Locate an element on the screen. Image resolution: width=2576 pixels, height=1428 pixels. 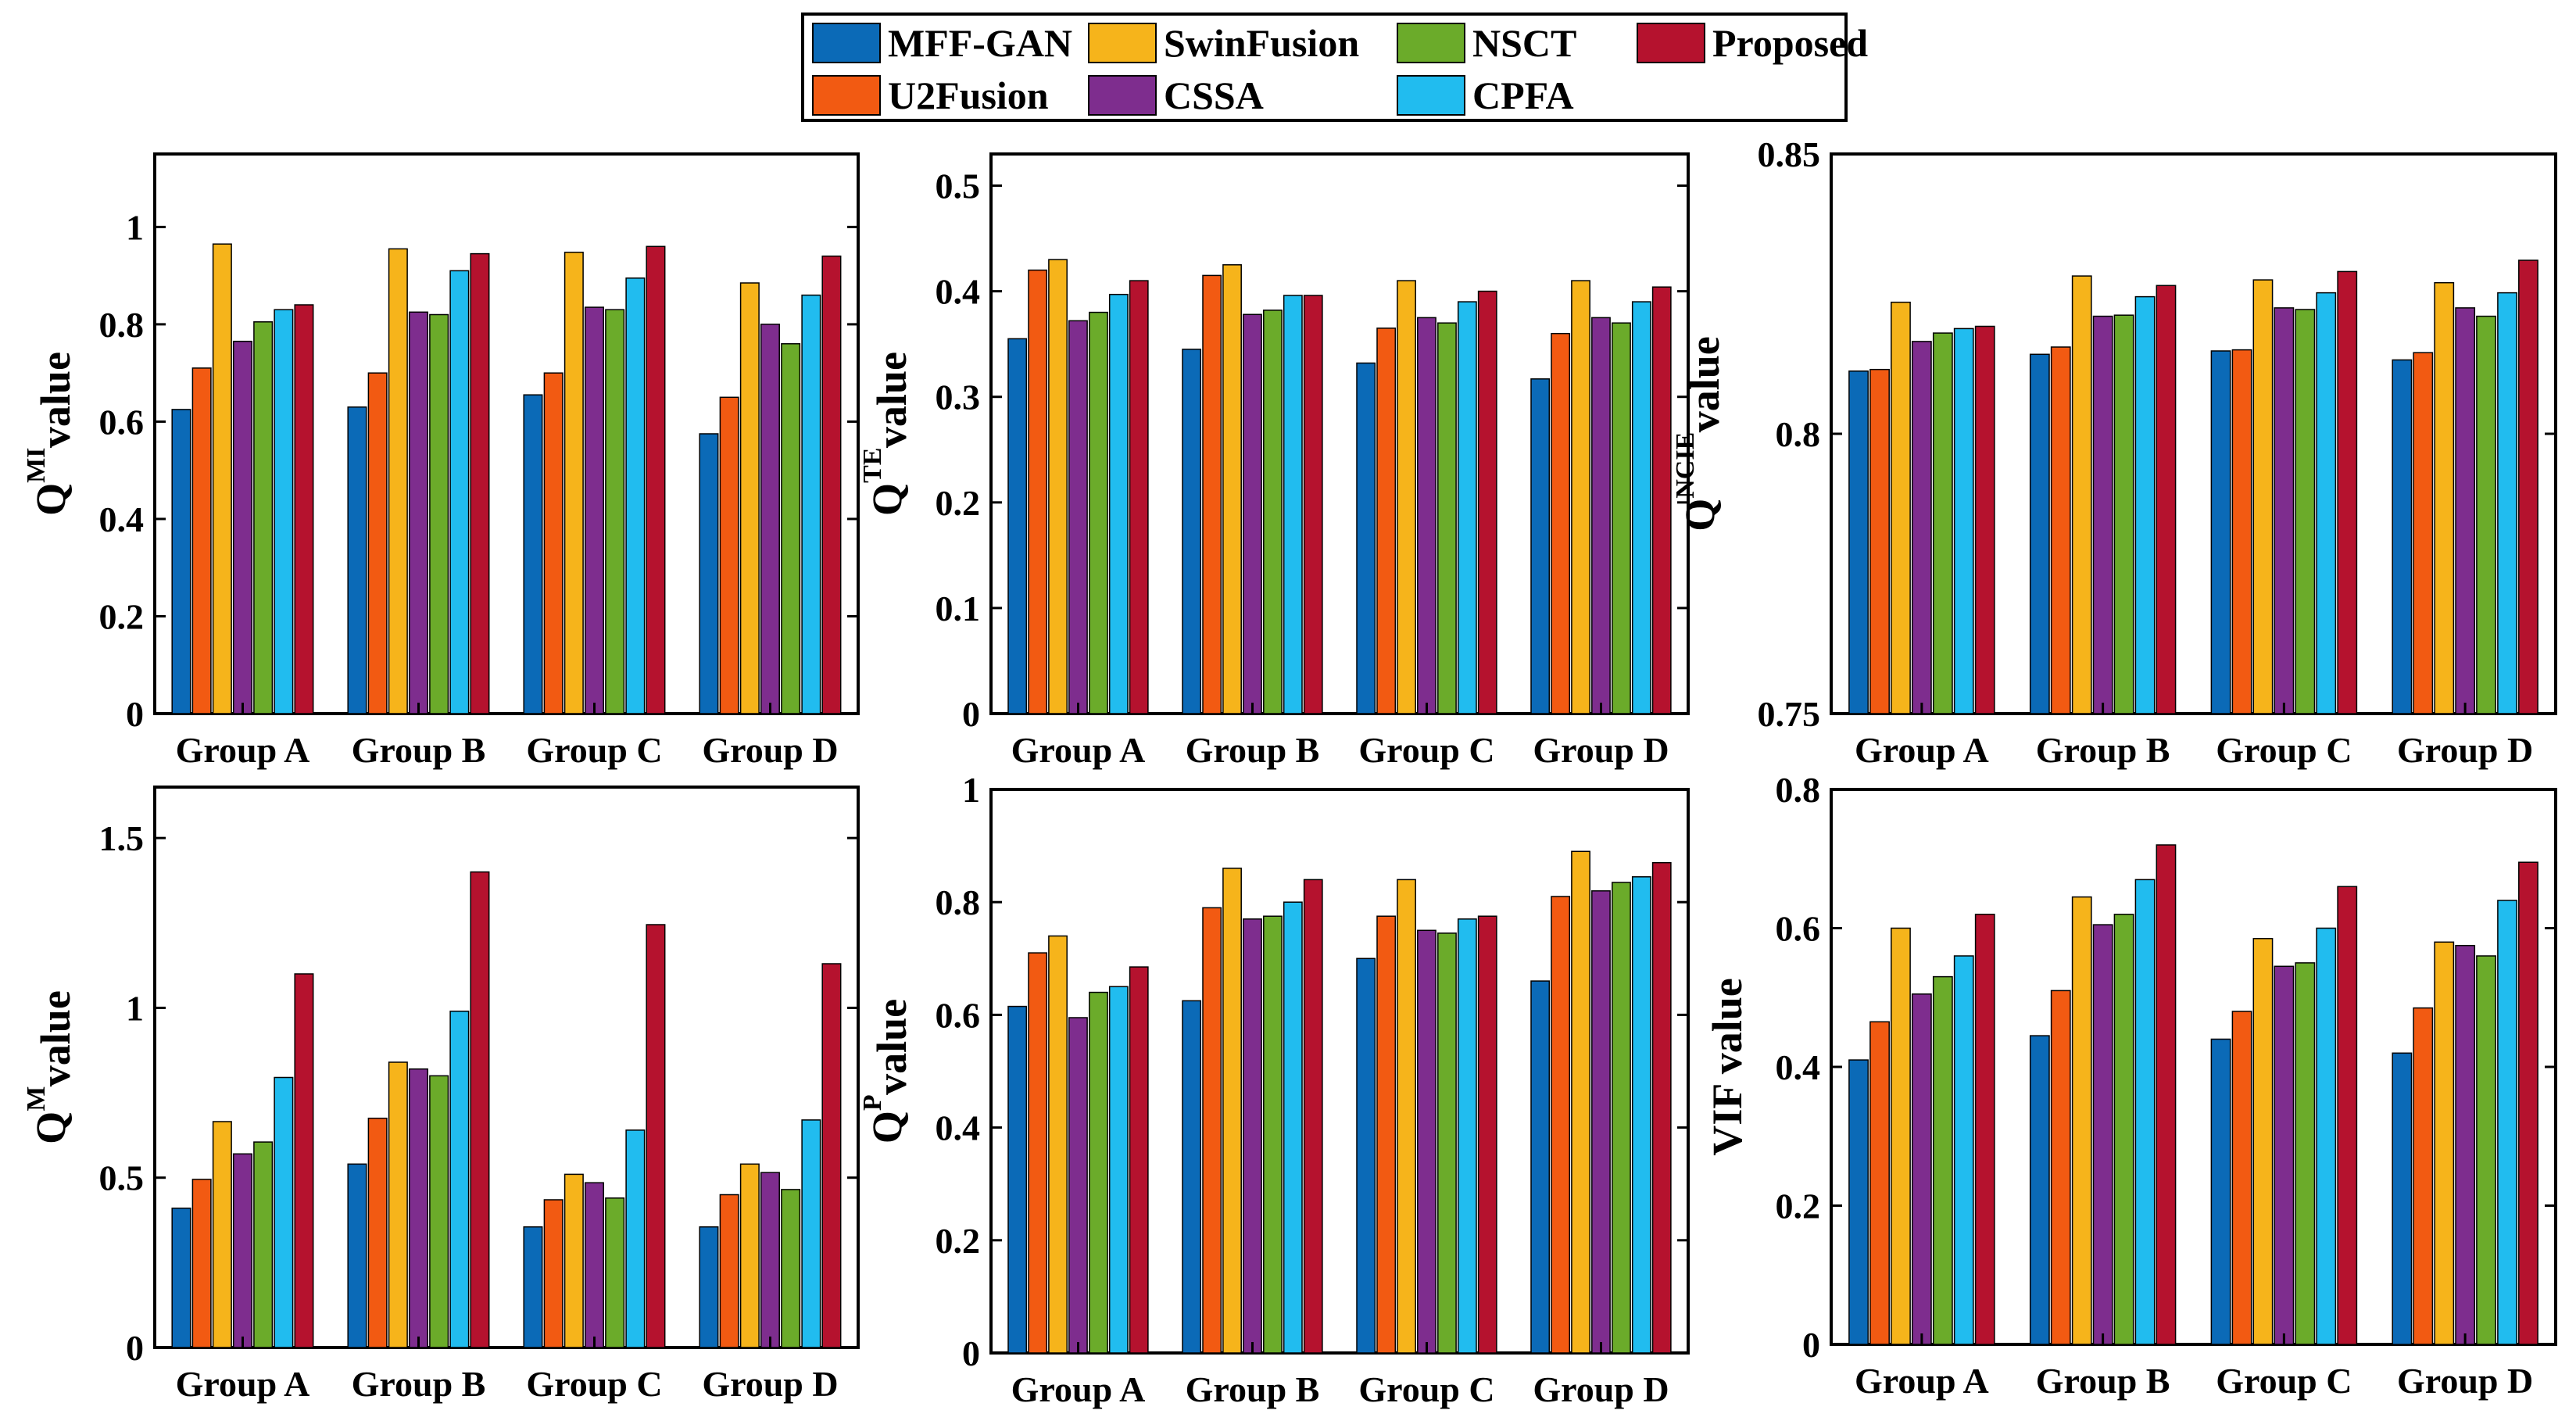
x-tick-label-group-b: Group B is located at coordinates (2103, 1381).